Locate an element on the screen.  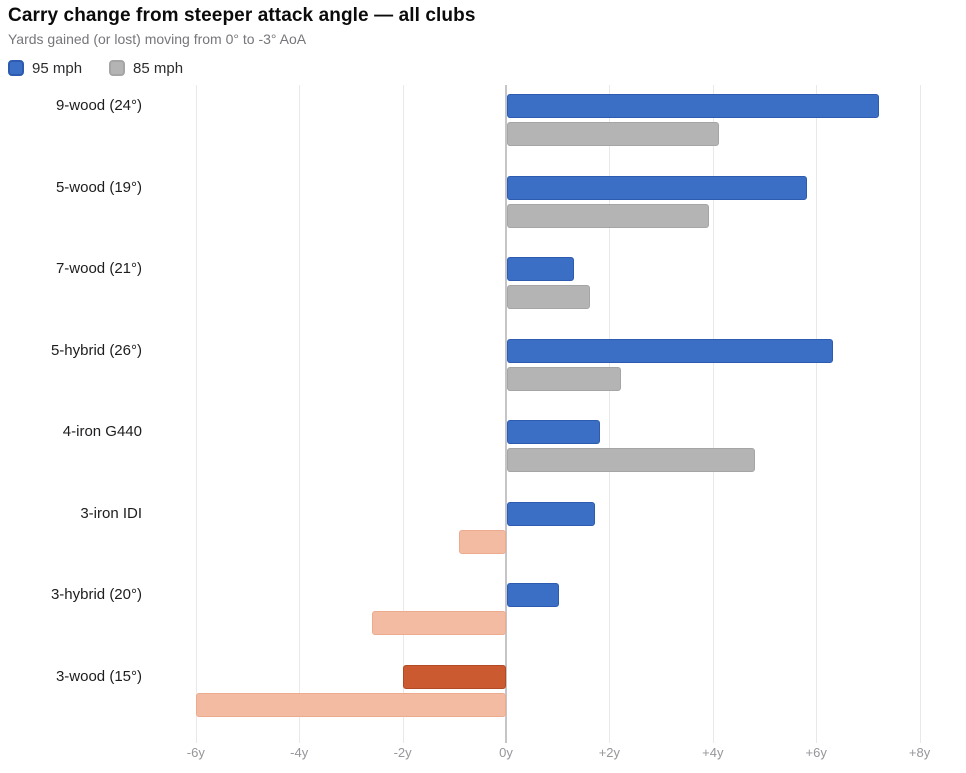
bar-95-mph-3-iron-idi is located at coordinates (551, 514).